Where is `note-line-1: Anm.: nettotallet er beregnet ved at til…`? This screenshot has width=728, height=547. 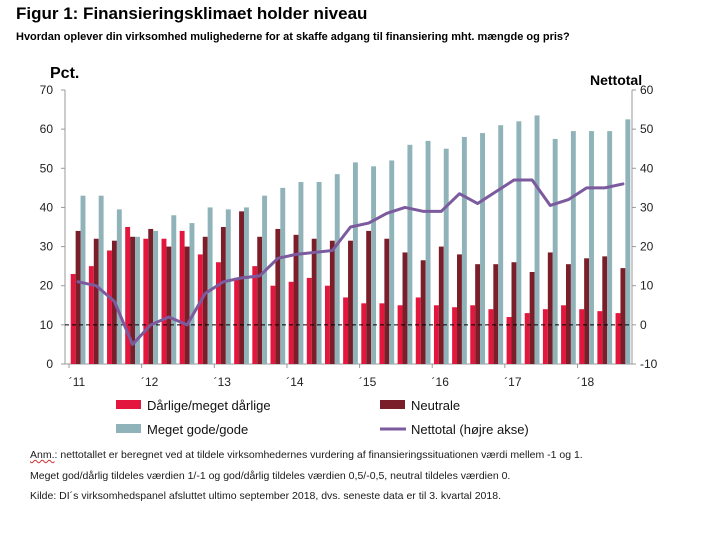
note-line-1: Anm.: nettotallet er beregnet ved at til… is located at coordinates (306, 455).